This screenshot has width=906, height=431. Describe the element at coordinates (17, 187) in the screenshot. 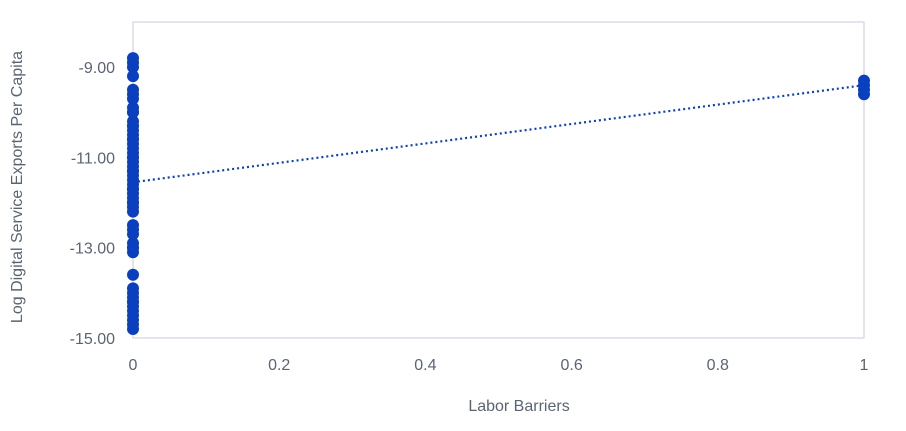

I see `y-axis-title: Log Digital Service Exports Per Capita` at that location.